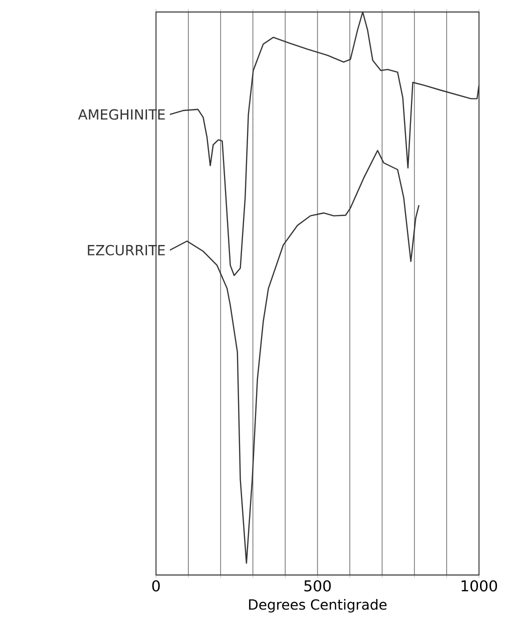 This screenshot has height=635, width=511. Describe the element at coordinates (480, 586) in the screenshot. I see `x-tick-label: 1000` at that location.